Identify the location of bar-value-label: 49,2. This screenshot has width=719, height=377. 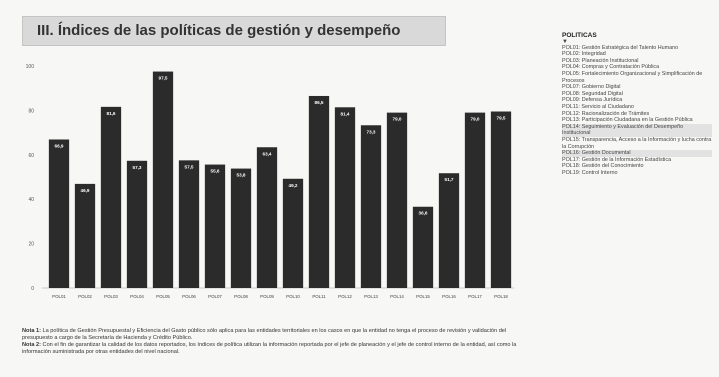
(293, 185).